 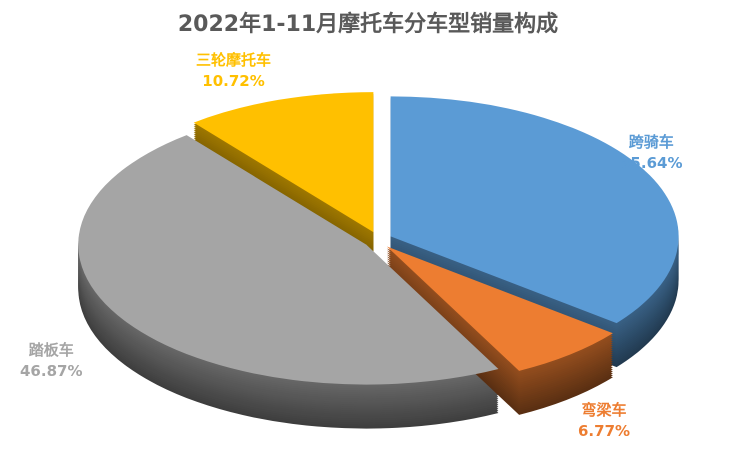 I want to click on slice-value: 10.72%, so click(x=233, y=81).